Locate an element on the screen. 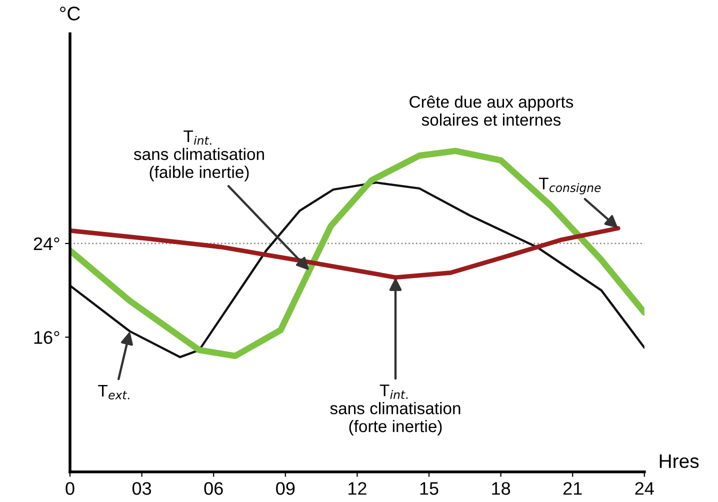  annotation: T$_{ext.}$ is located at coordinates (114, 392).